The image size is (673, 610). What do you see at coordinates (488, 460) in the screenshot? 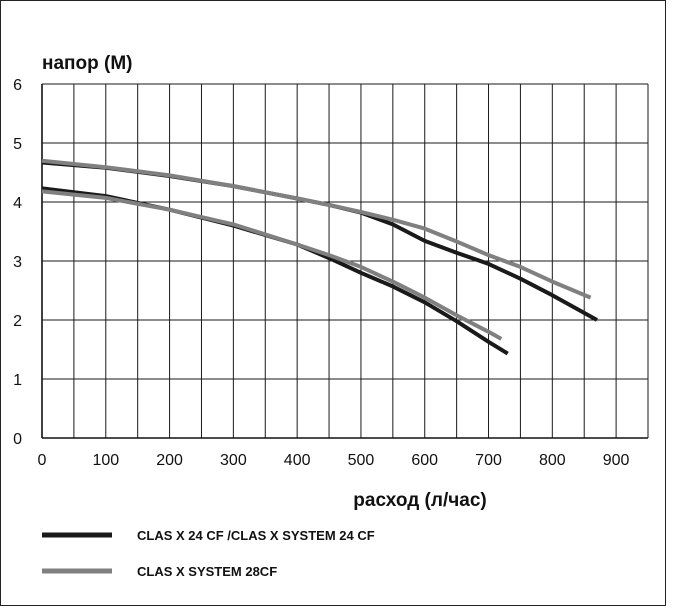
I see `x-tick-label: 700` at bounding box center [488, 460].